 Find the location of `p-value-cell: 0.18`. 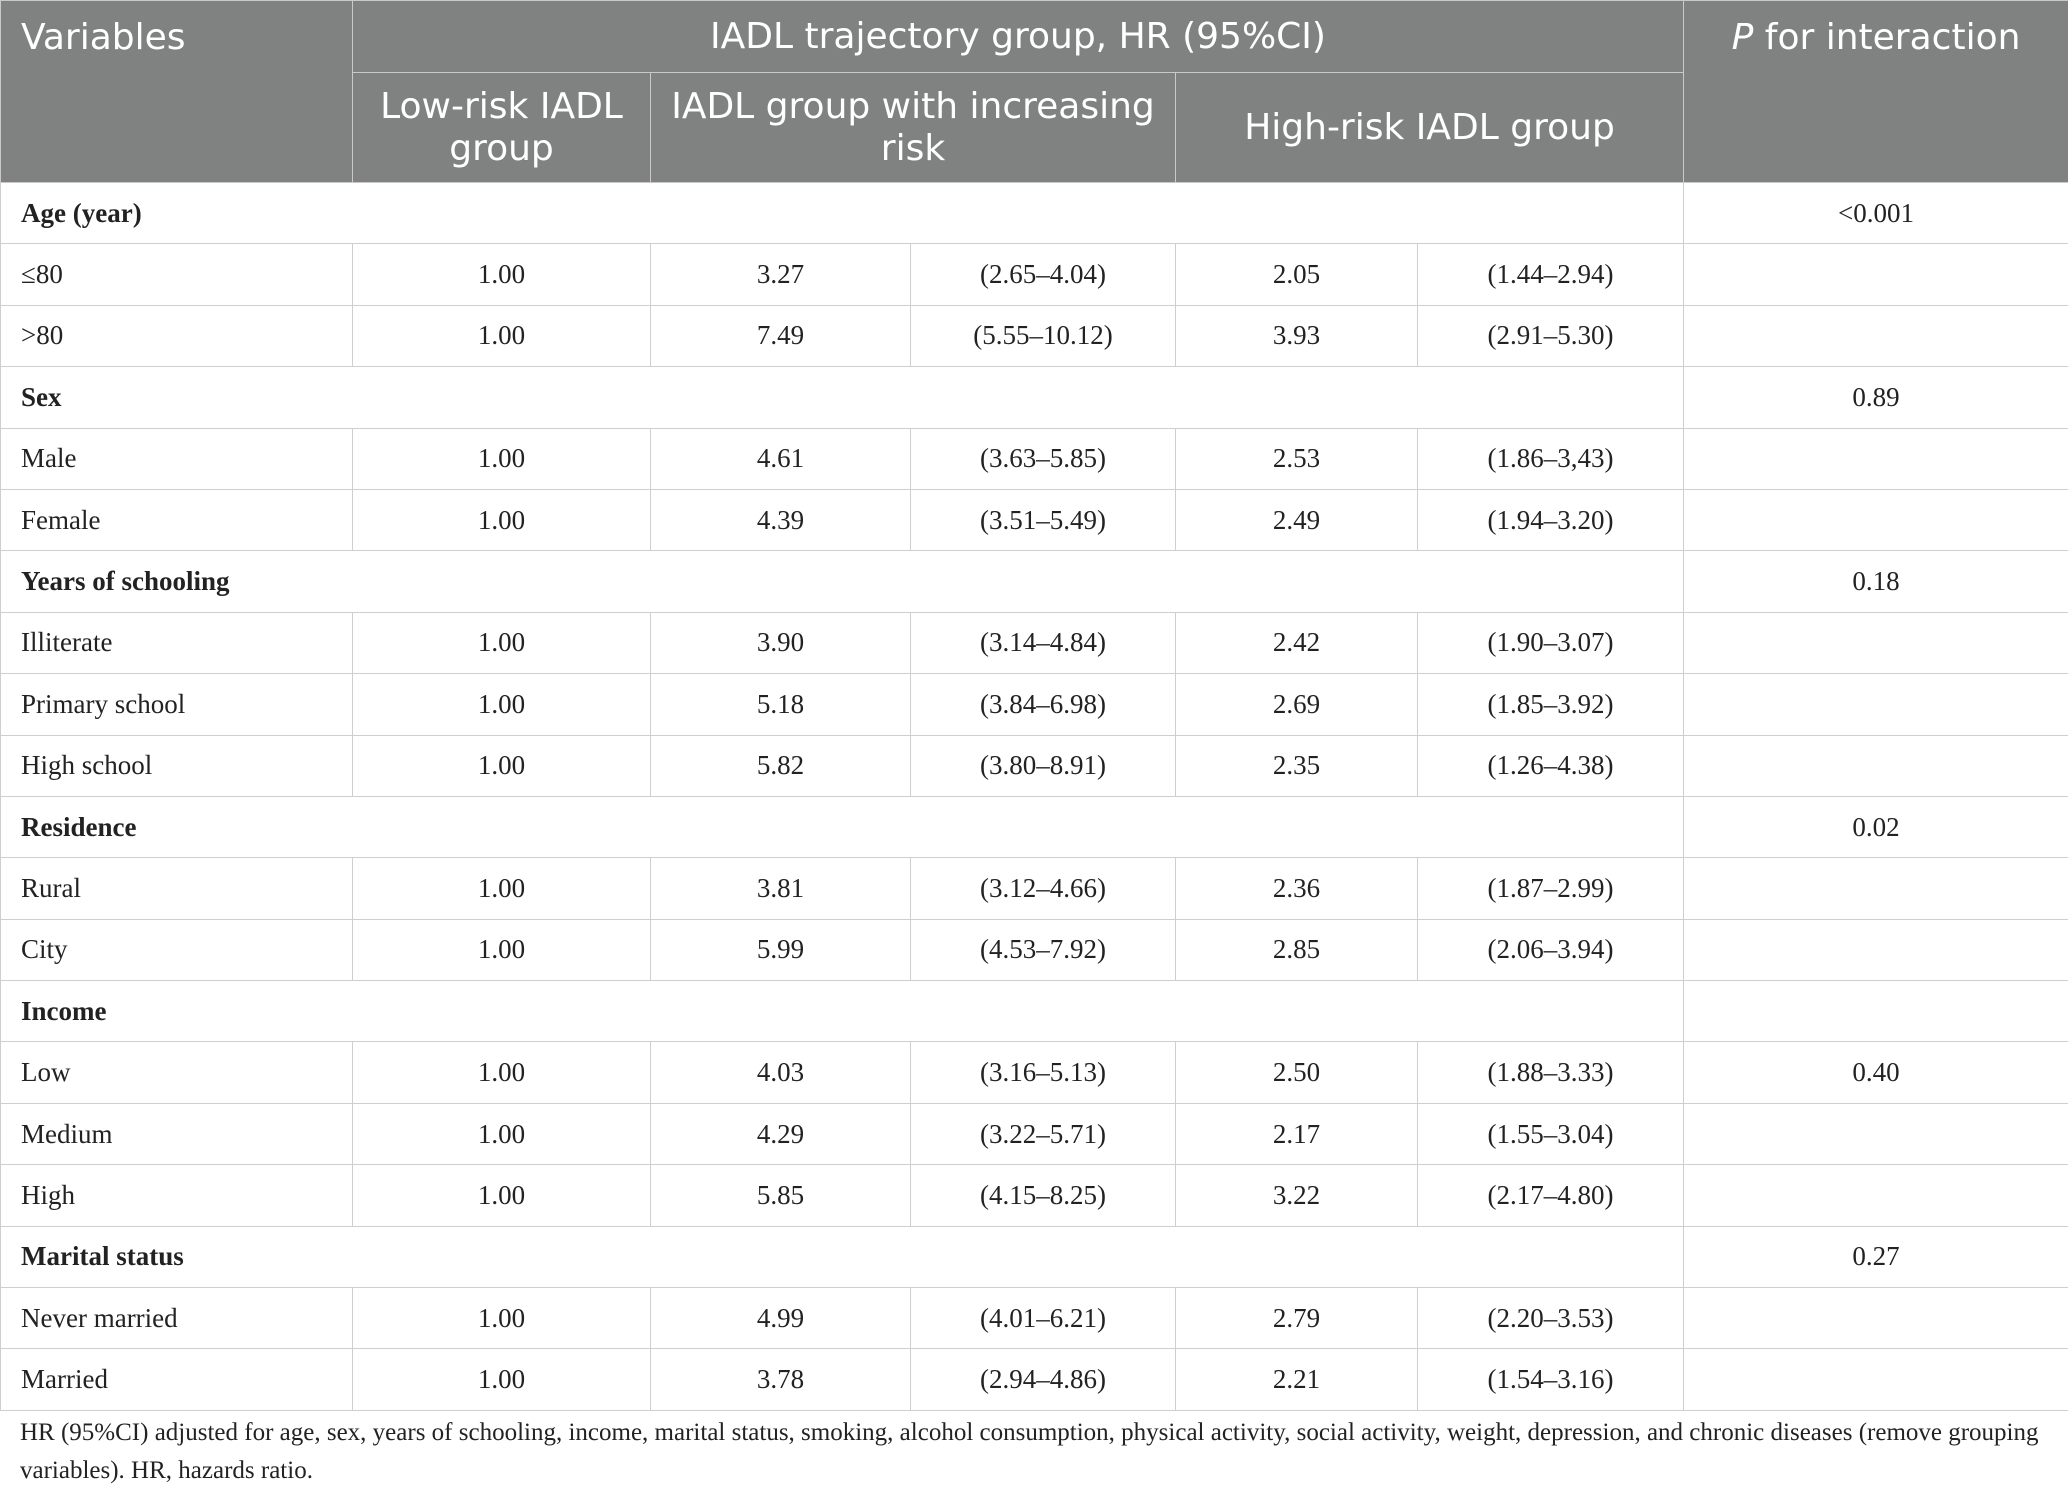

p-value-cell: 0.18 is located at coordinates (1875, 581).